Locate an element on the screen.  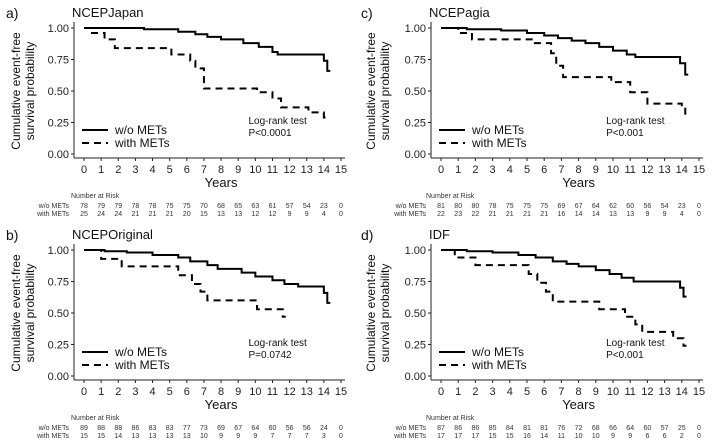
risk-count: 24 is located at coordinates (324, 428).